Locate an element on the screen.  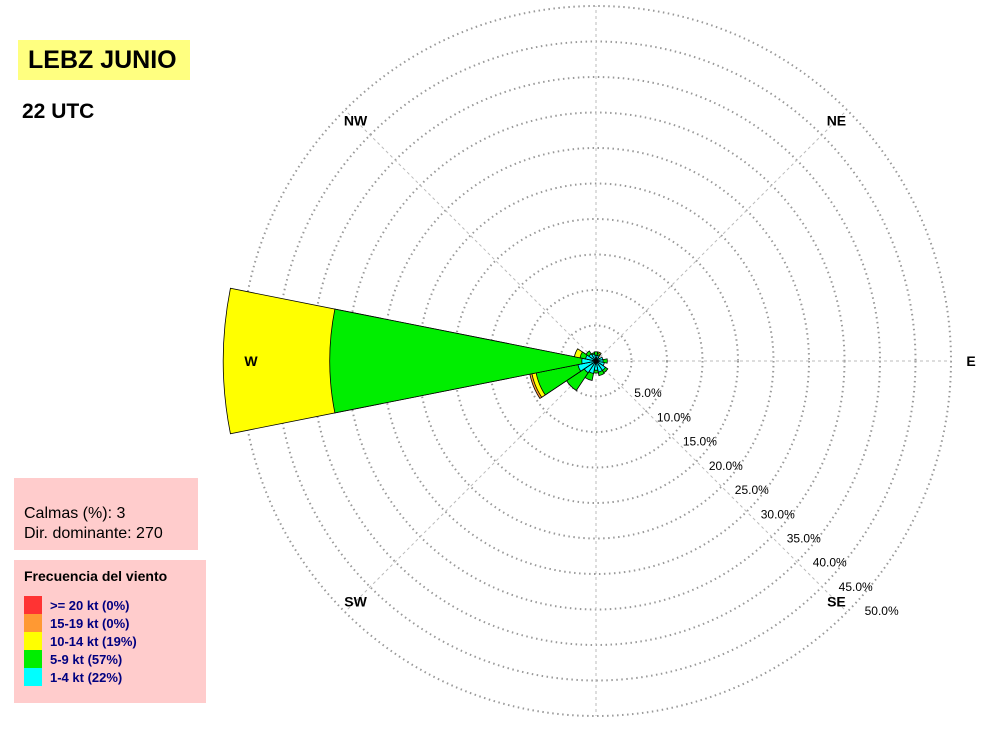
legend-item: 1-4 kt (22%) is located at coordinates (115, 677).